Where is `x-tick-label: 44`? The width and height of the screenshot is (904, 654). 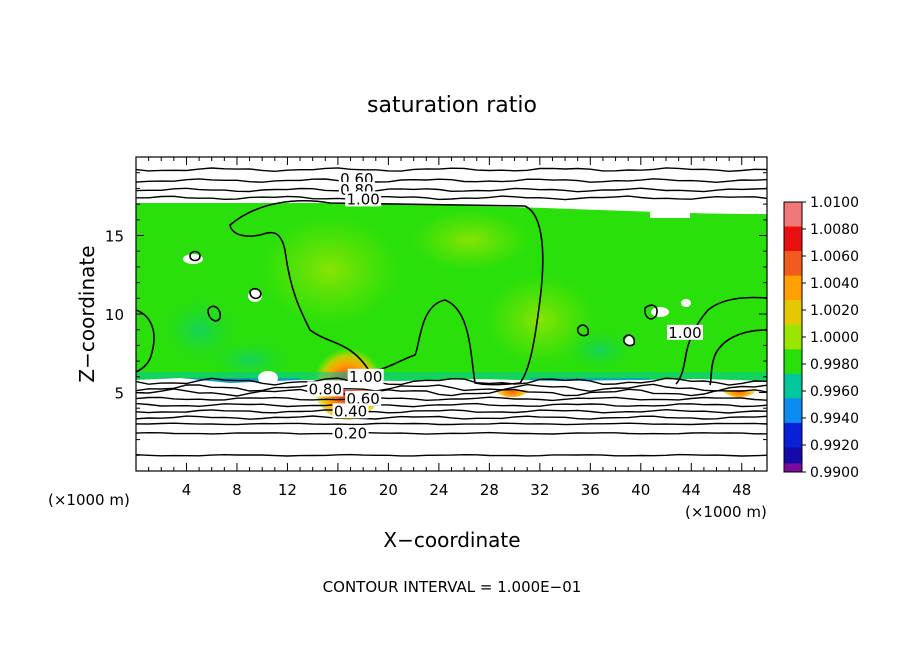 x-tick-label: 44 is located at coordinates (691, 490).